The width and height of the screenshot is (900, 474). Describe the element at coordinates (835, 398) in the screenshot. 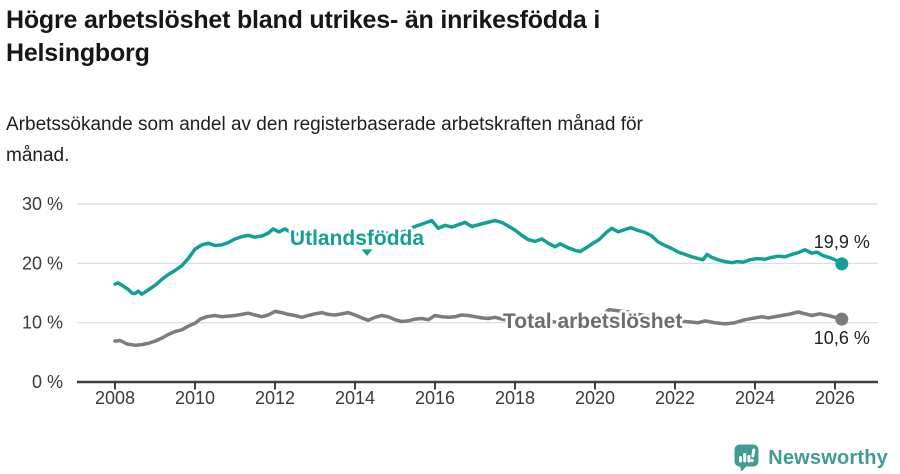

I see `x-axis-label: 2026` at that location.